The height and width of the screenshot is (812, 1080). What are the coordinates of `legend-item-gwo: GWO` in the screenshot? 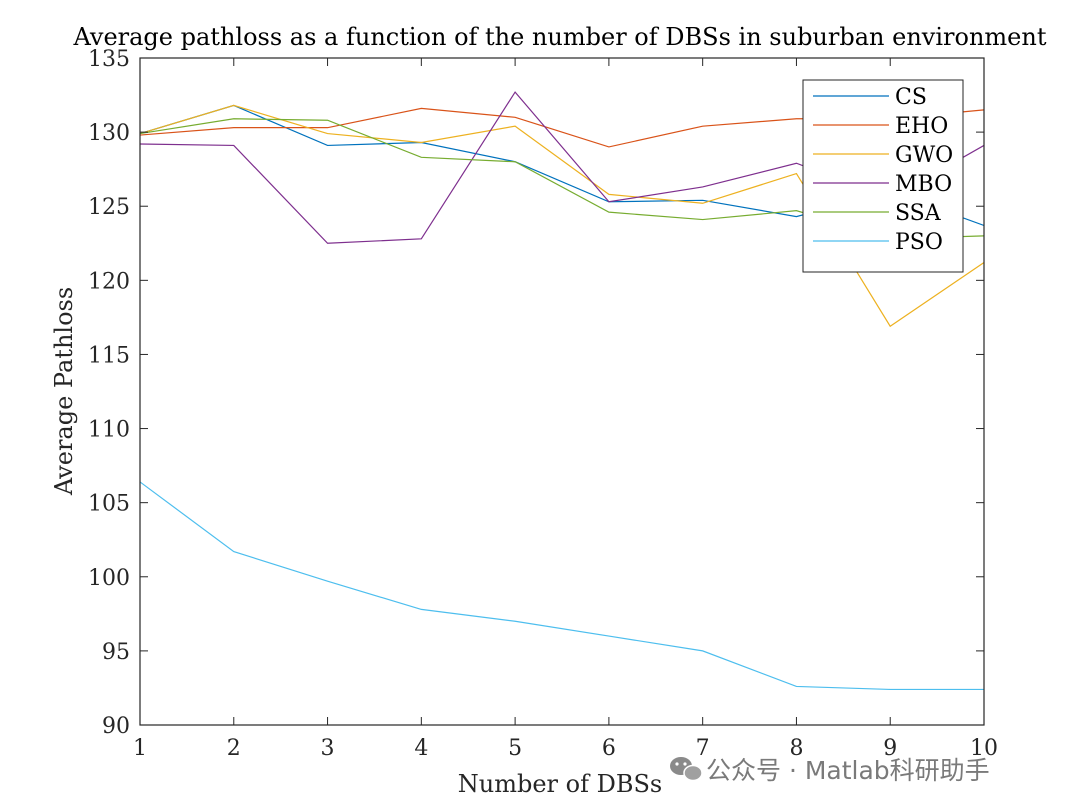 It's located at (883, 155).